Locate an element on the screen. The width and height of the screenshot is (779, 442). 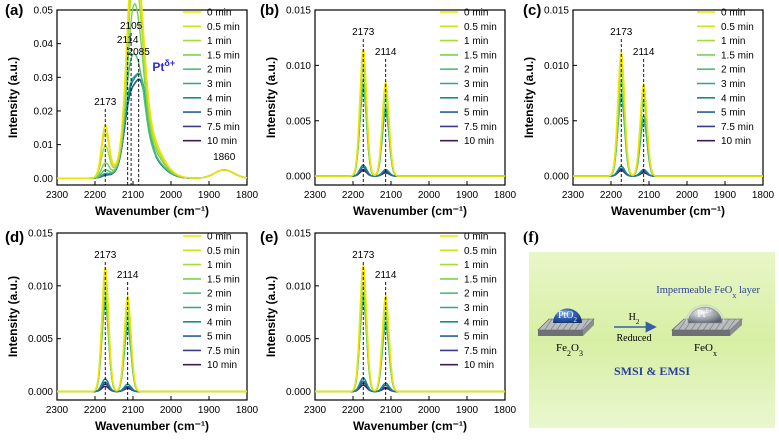
y-tick-label: 0.005 is located at coordinates (298, 121).